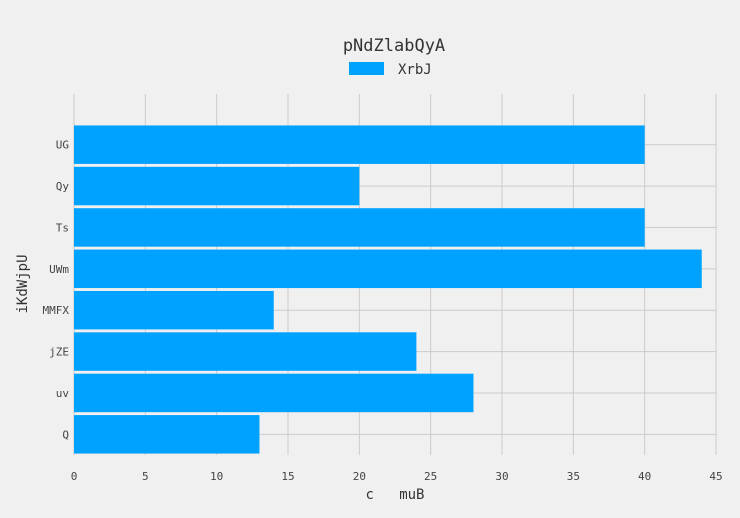 The height and width of the screenshot is (518, 740). I want to click on x-tick-label: 15, so click(287, 476).